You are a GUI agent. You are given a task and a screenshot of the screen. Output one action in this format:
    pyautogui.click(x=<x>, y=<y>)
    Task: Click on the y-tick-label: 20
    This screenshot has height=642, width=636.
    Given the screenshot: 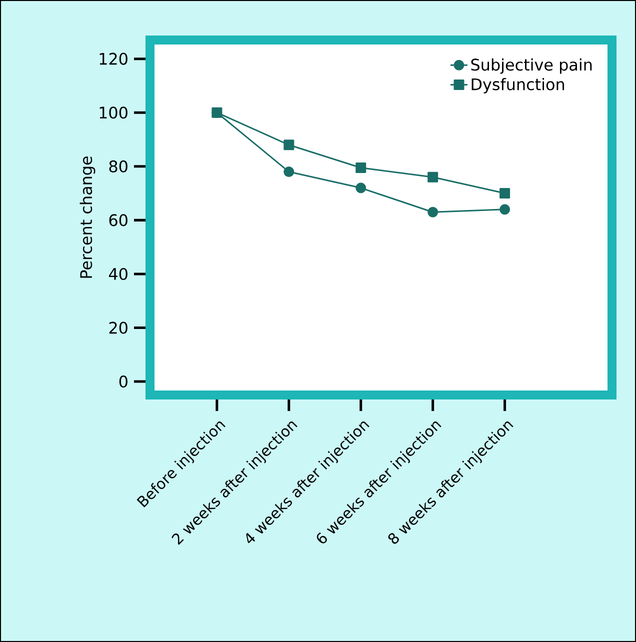 What is the action you would take?
    pyautogui.click(x=118, y=328)
    